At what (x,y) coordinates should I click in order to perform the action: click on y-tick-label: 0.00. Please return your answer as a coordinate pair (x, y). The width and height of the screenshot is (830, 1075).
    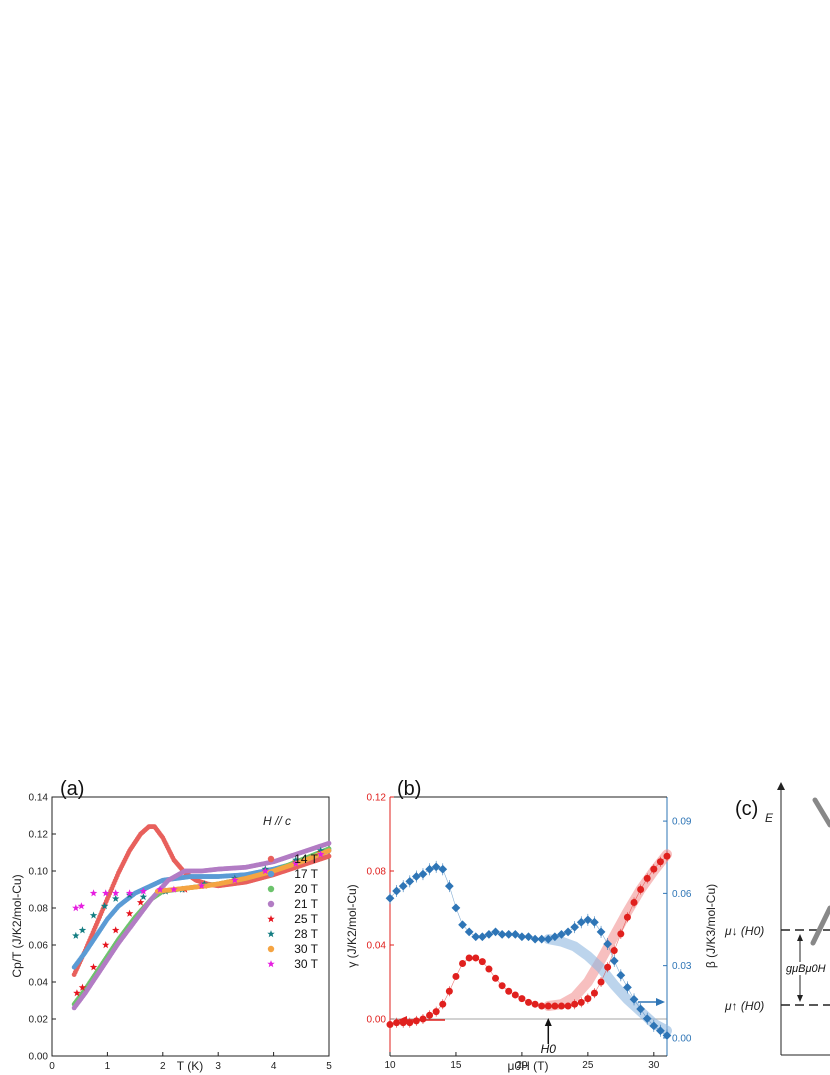
    Looking at the image, I should click on (39, 1057).